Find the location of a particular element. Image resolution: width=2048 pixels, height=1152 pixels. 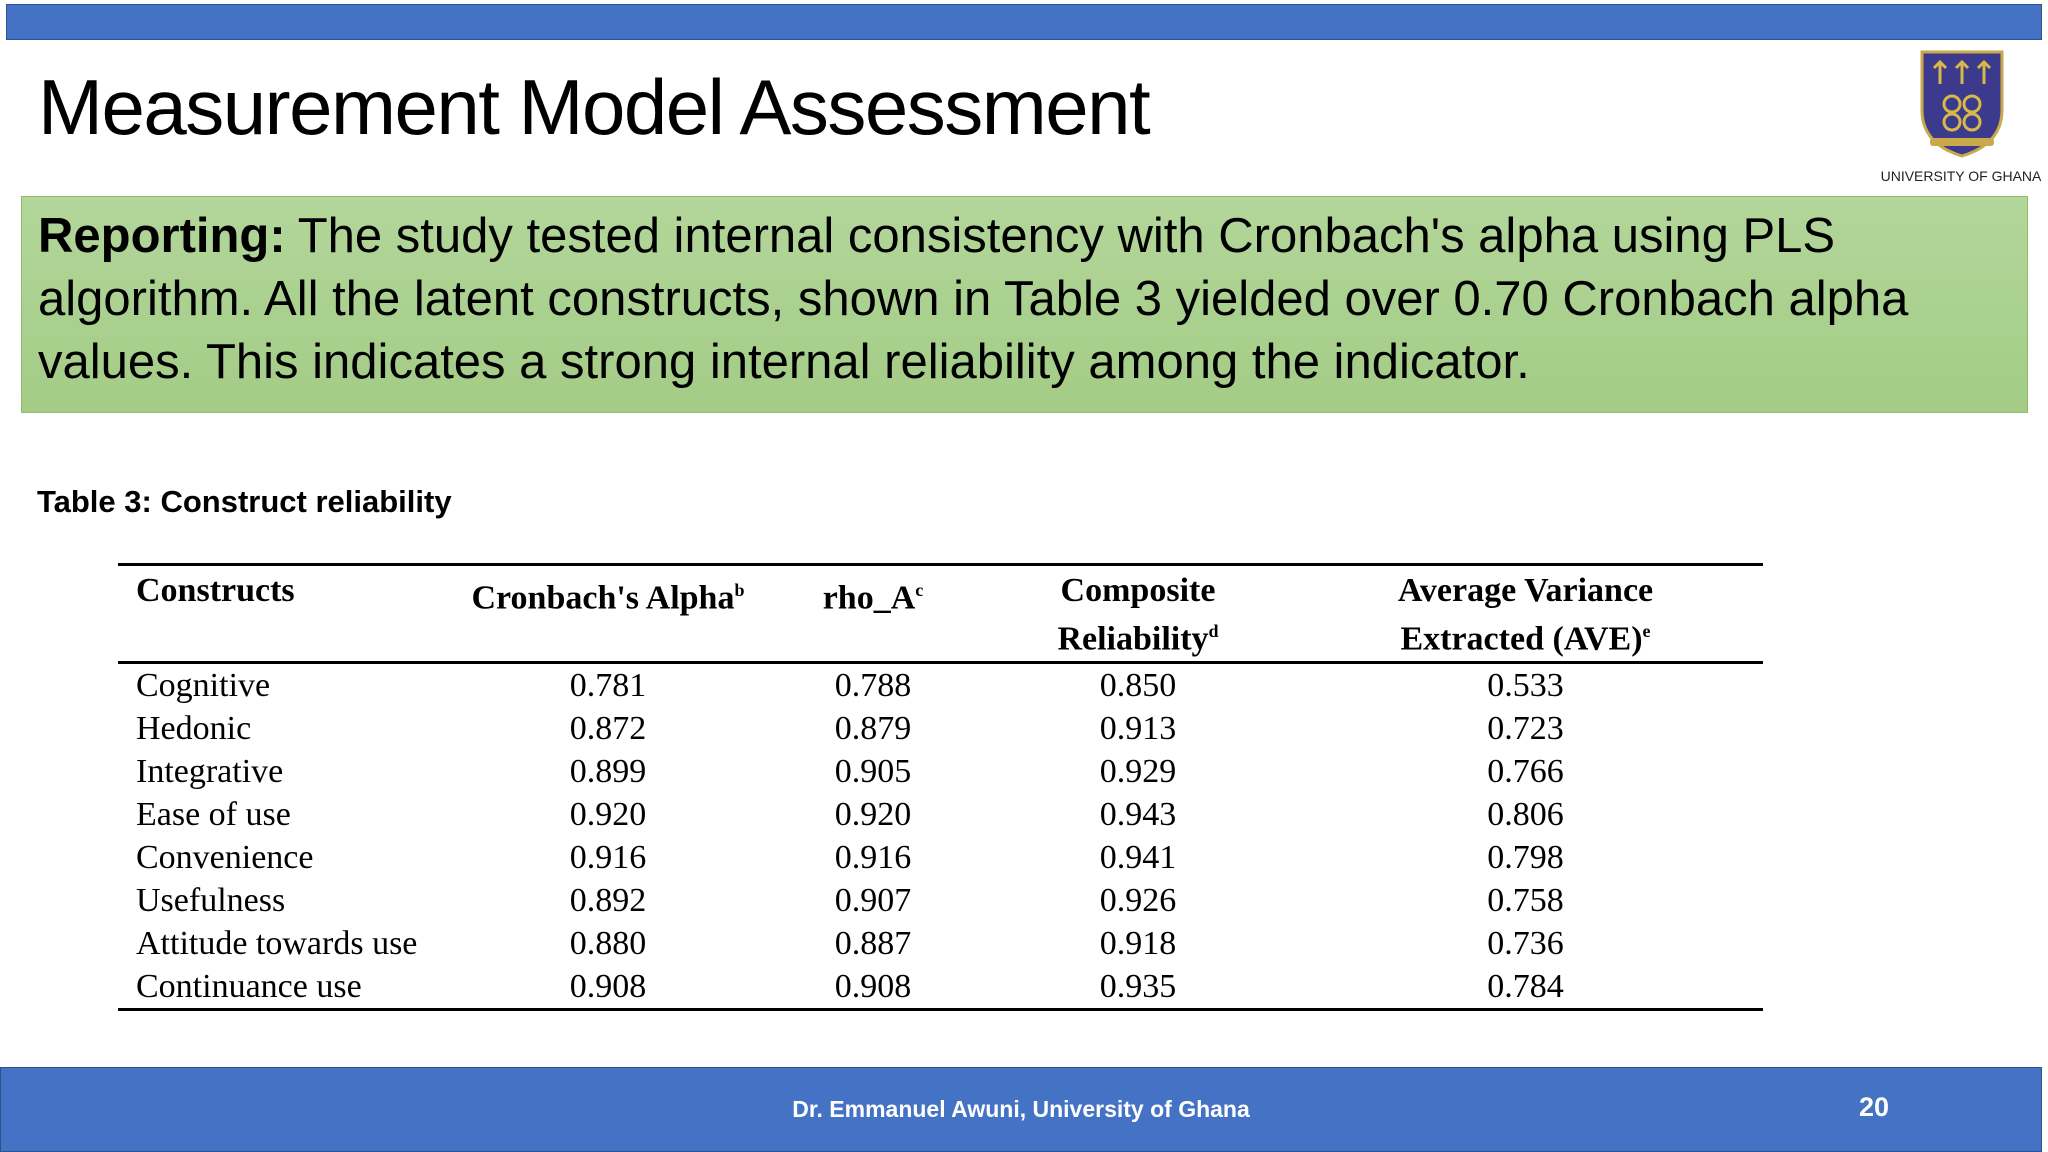

header-footnote-mark: d is located at coordinates (1213, 631).